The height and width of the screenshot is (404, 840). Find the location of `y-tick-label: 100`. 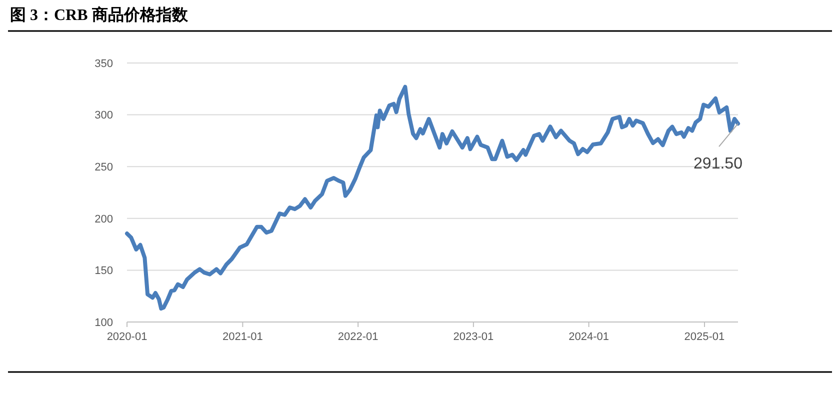

y-tick-label: 100 is located at coordinates (103, 322).